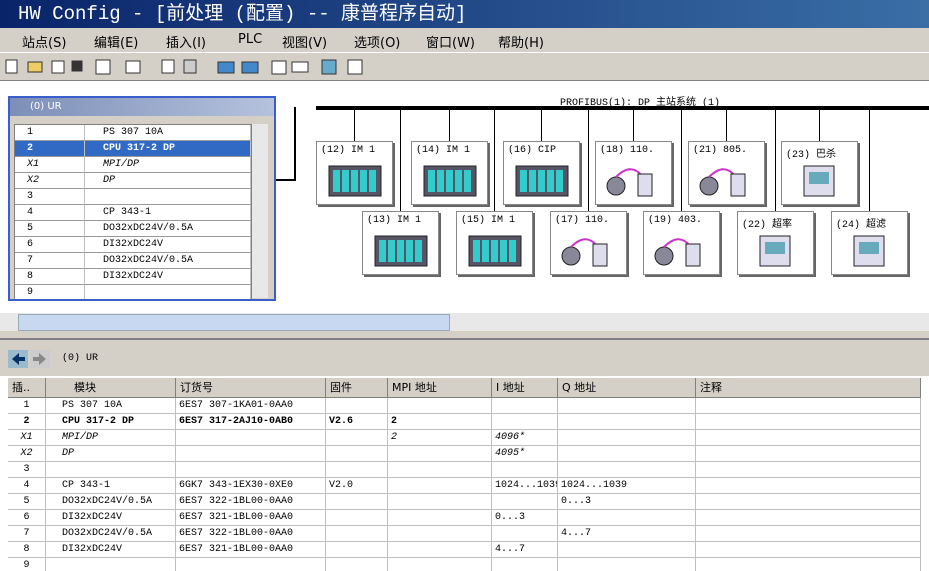 The image size is (929, 571). What do you see at coordinates (488, 220) in the screenshot?
I see `station-label: (15) IM 1` at bounding box center [488, 220].